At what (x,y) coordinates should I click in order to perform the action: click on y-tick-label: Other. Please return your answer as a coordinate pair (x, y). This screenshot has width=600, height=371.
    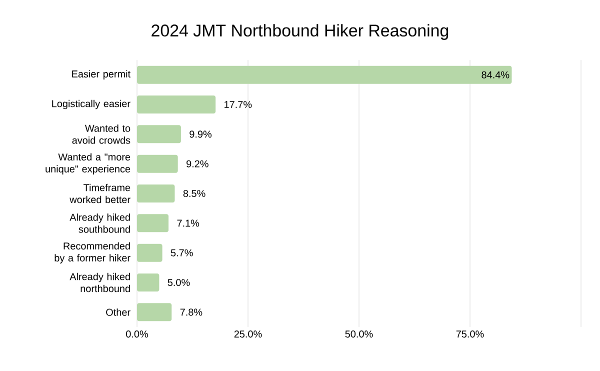
    Looking at the image, I should click on (118, 312).